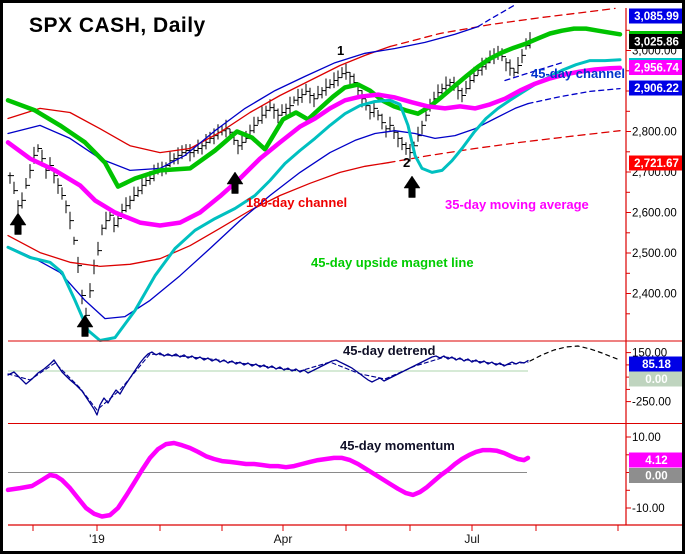 The height and width of the screenshot is (554, 685). I want to click on x-axis-label: Jul, so click(471, 539).